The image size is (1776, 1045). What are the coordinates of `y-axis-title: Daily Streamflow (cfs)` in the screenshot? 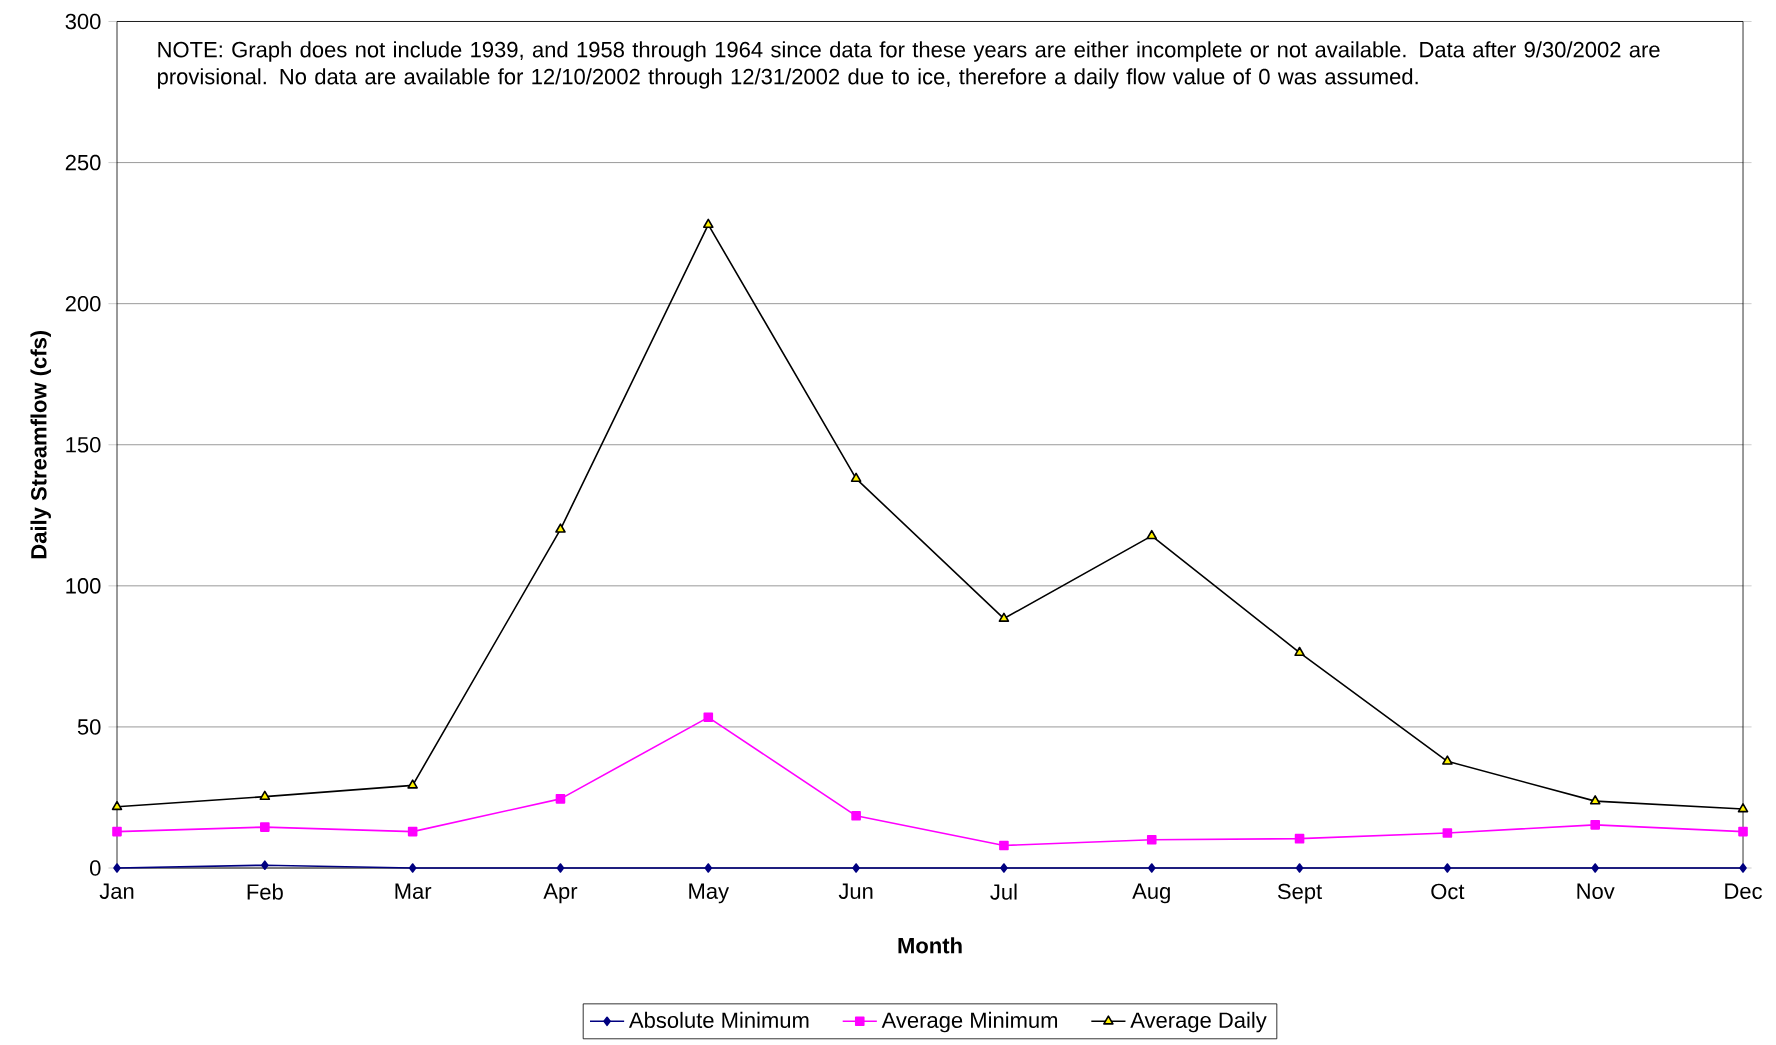 It's located at (40, 444).